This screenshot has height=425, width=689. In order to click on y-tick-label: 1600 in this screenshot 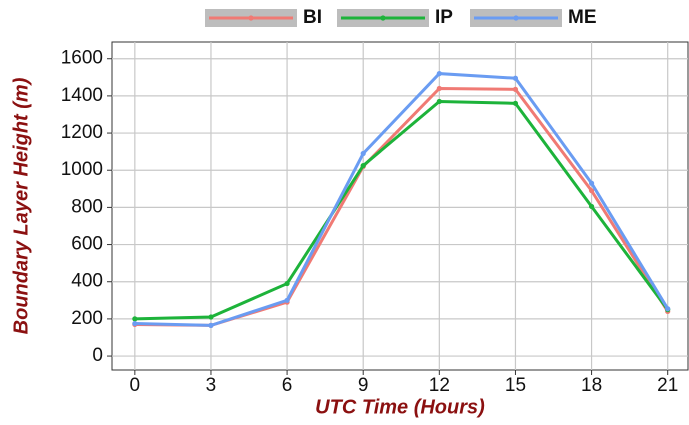, I will do `click(82, 58)`.